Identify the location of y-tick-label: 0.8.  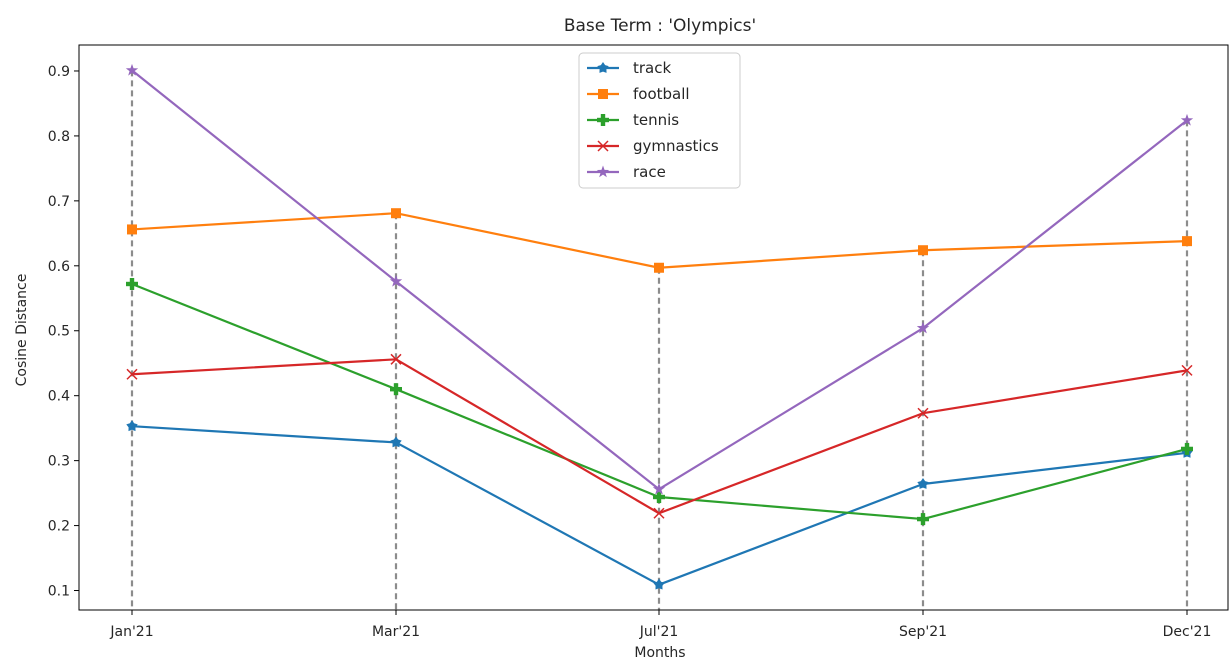
(59, 137).